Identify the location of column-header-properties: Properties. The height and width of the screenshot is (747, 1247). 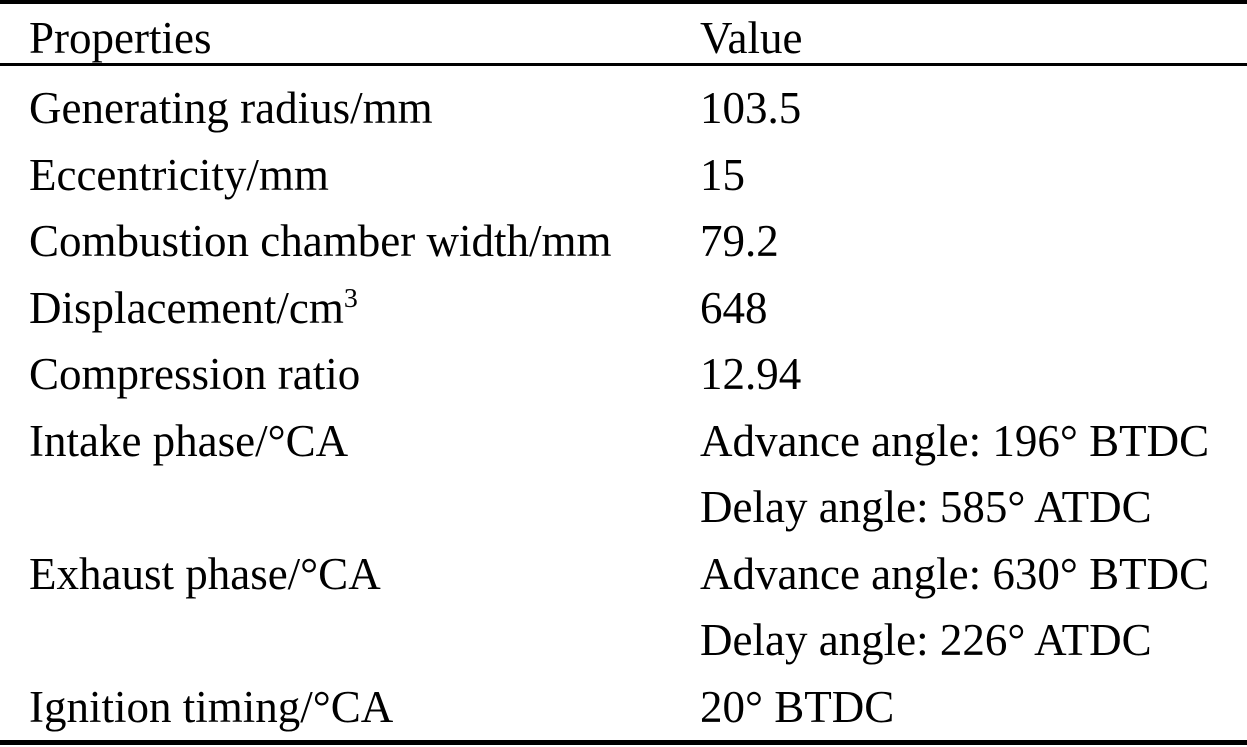
(120, 38).